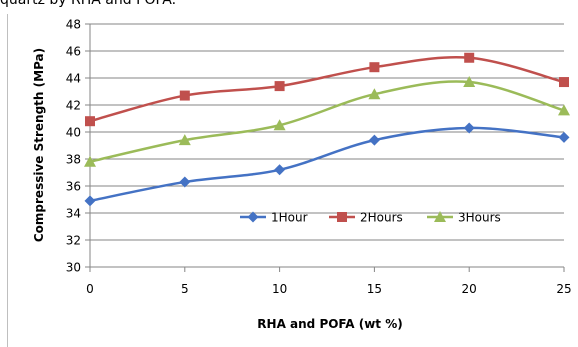 Image resolution: width=578 pixels, height=347 pixels. I want to click on x-tick-label: 25, so click(563, 289).